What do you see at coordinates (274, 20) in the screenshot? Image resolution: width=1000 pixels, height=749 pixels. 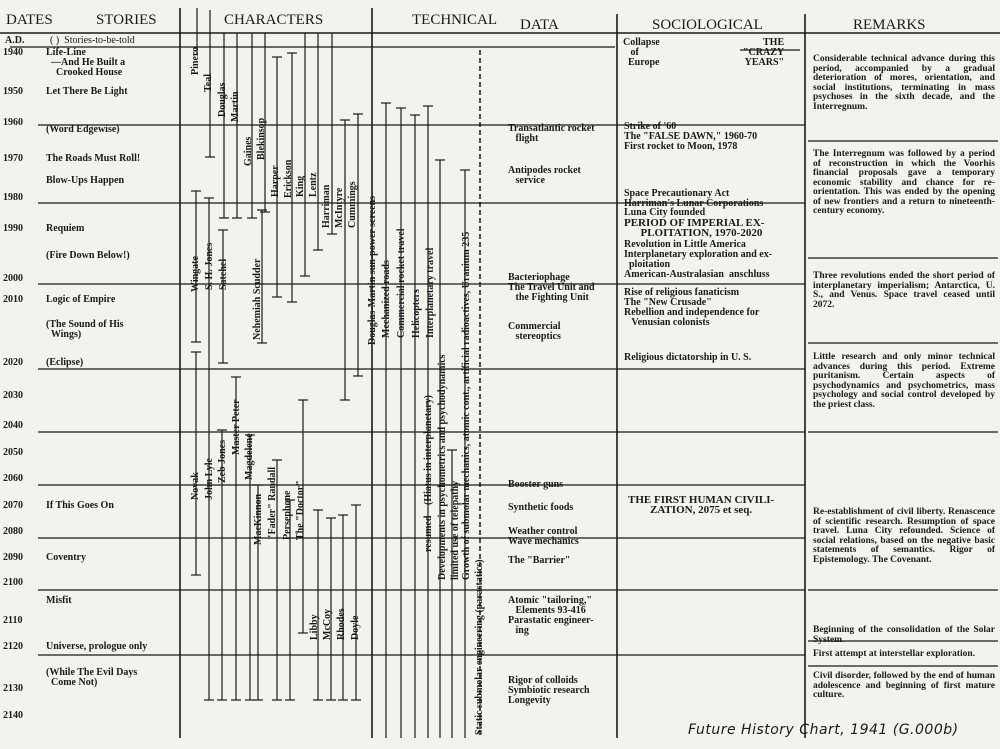 I see `header-characters: CHARACTERS` at bounding box center [274, 20].